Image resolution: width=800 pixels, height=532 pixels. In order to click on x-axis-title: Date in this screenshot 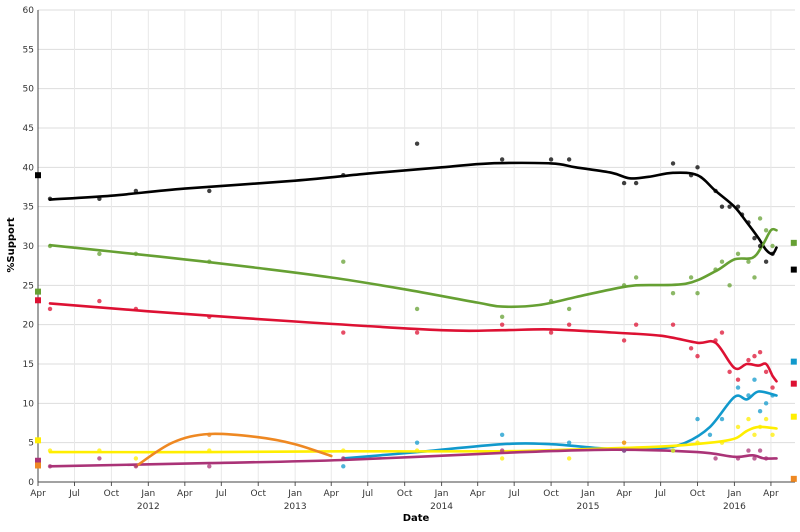, I will do `click(416, 518)`.